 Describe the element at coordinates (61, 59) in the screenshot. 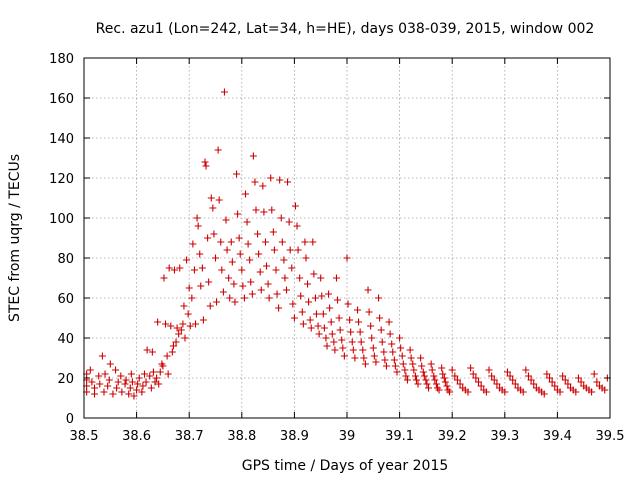

I see `y-tick-label: 180` at that location.